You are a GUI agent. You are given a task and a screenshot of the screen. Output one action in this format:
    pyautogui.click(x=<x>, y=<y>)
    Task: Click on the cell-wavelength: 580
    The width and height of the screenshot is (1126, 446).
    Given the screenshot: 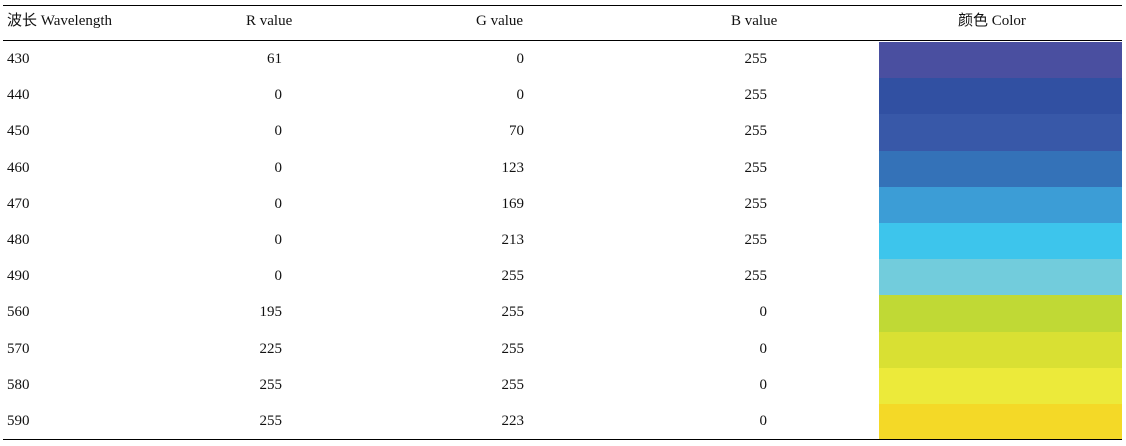 What is the action you would take?
    pyautogui.click(x=18, y=384)
    